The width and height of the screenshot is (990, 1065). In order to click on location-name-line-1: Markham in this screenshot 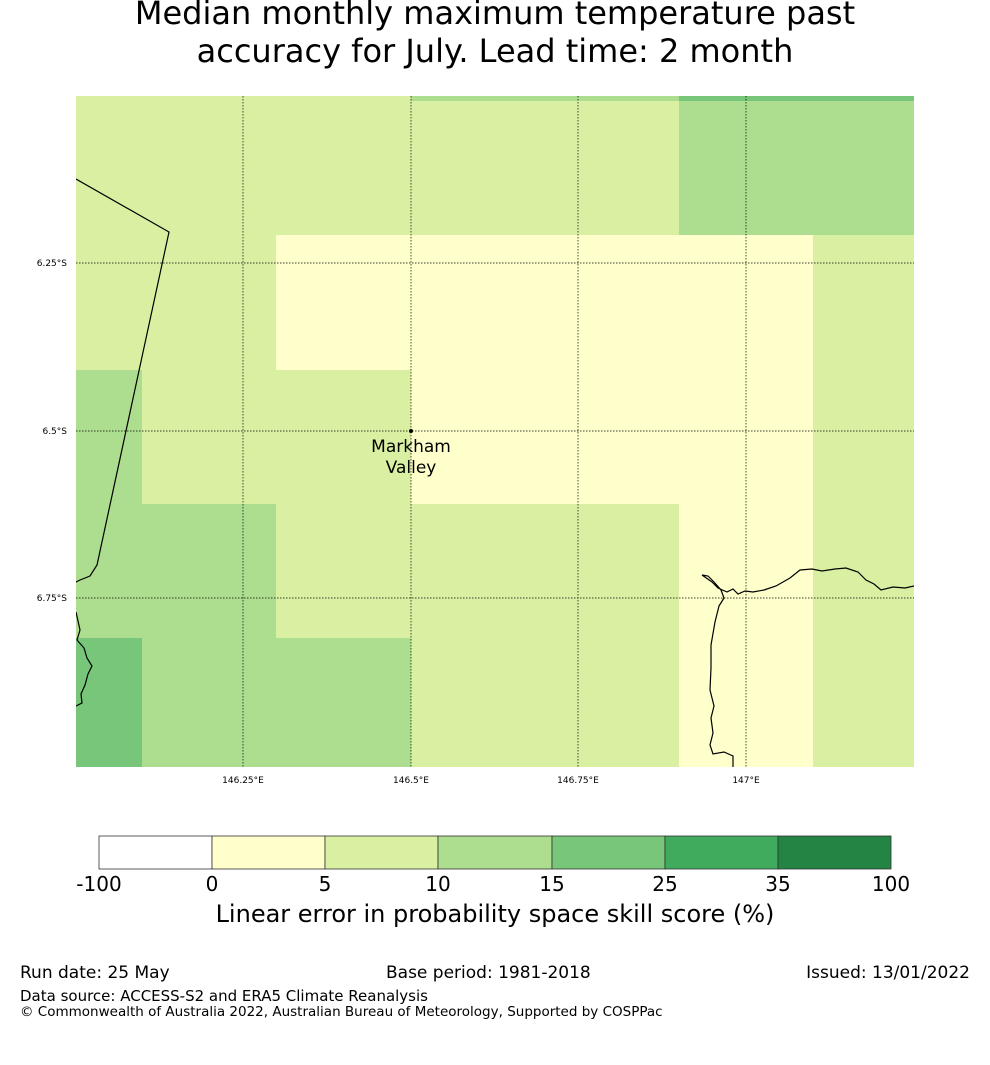, I will do `click(411, 447)`.